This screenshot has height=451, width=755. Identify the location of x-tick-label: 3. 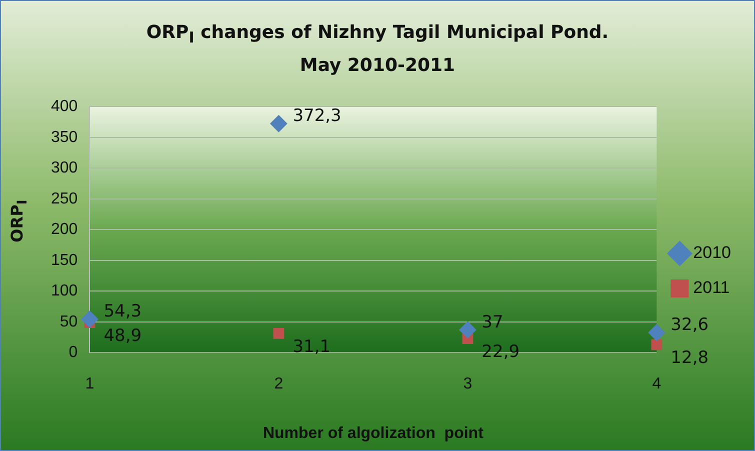
(467, 384).